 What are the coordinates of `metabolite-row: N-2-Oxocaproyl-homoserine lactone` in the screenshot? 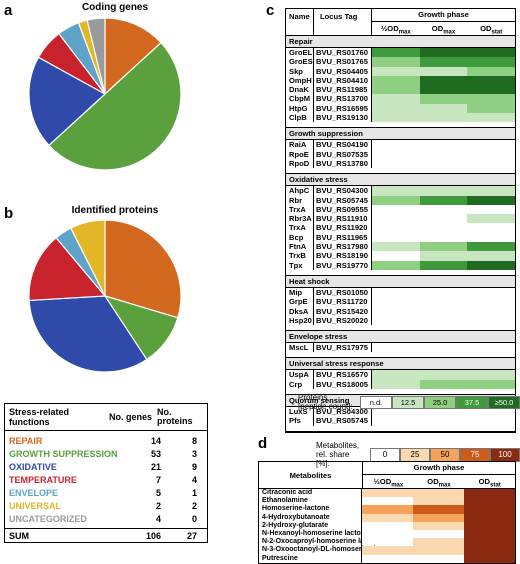 It's located at (387, 542).